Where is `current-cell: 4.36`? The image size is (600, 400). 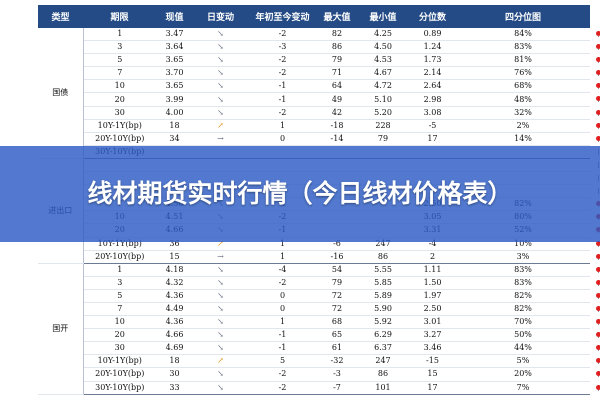
current-cell: 4.36 is located at coordinates (174, 322).